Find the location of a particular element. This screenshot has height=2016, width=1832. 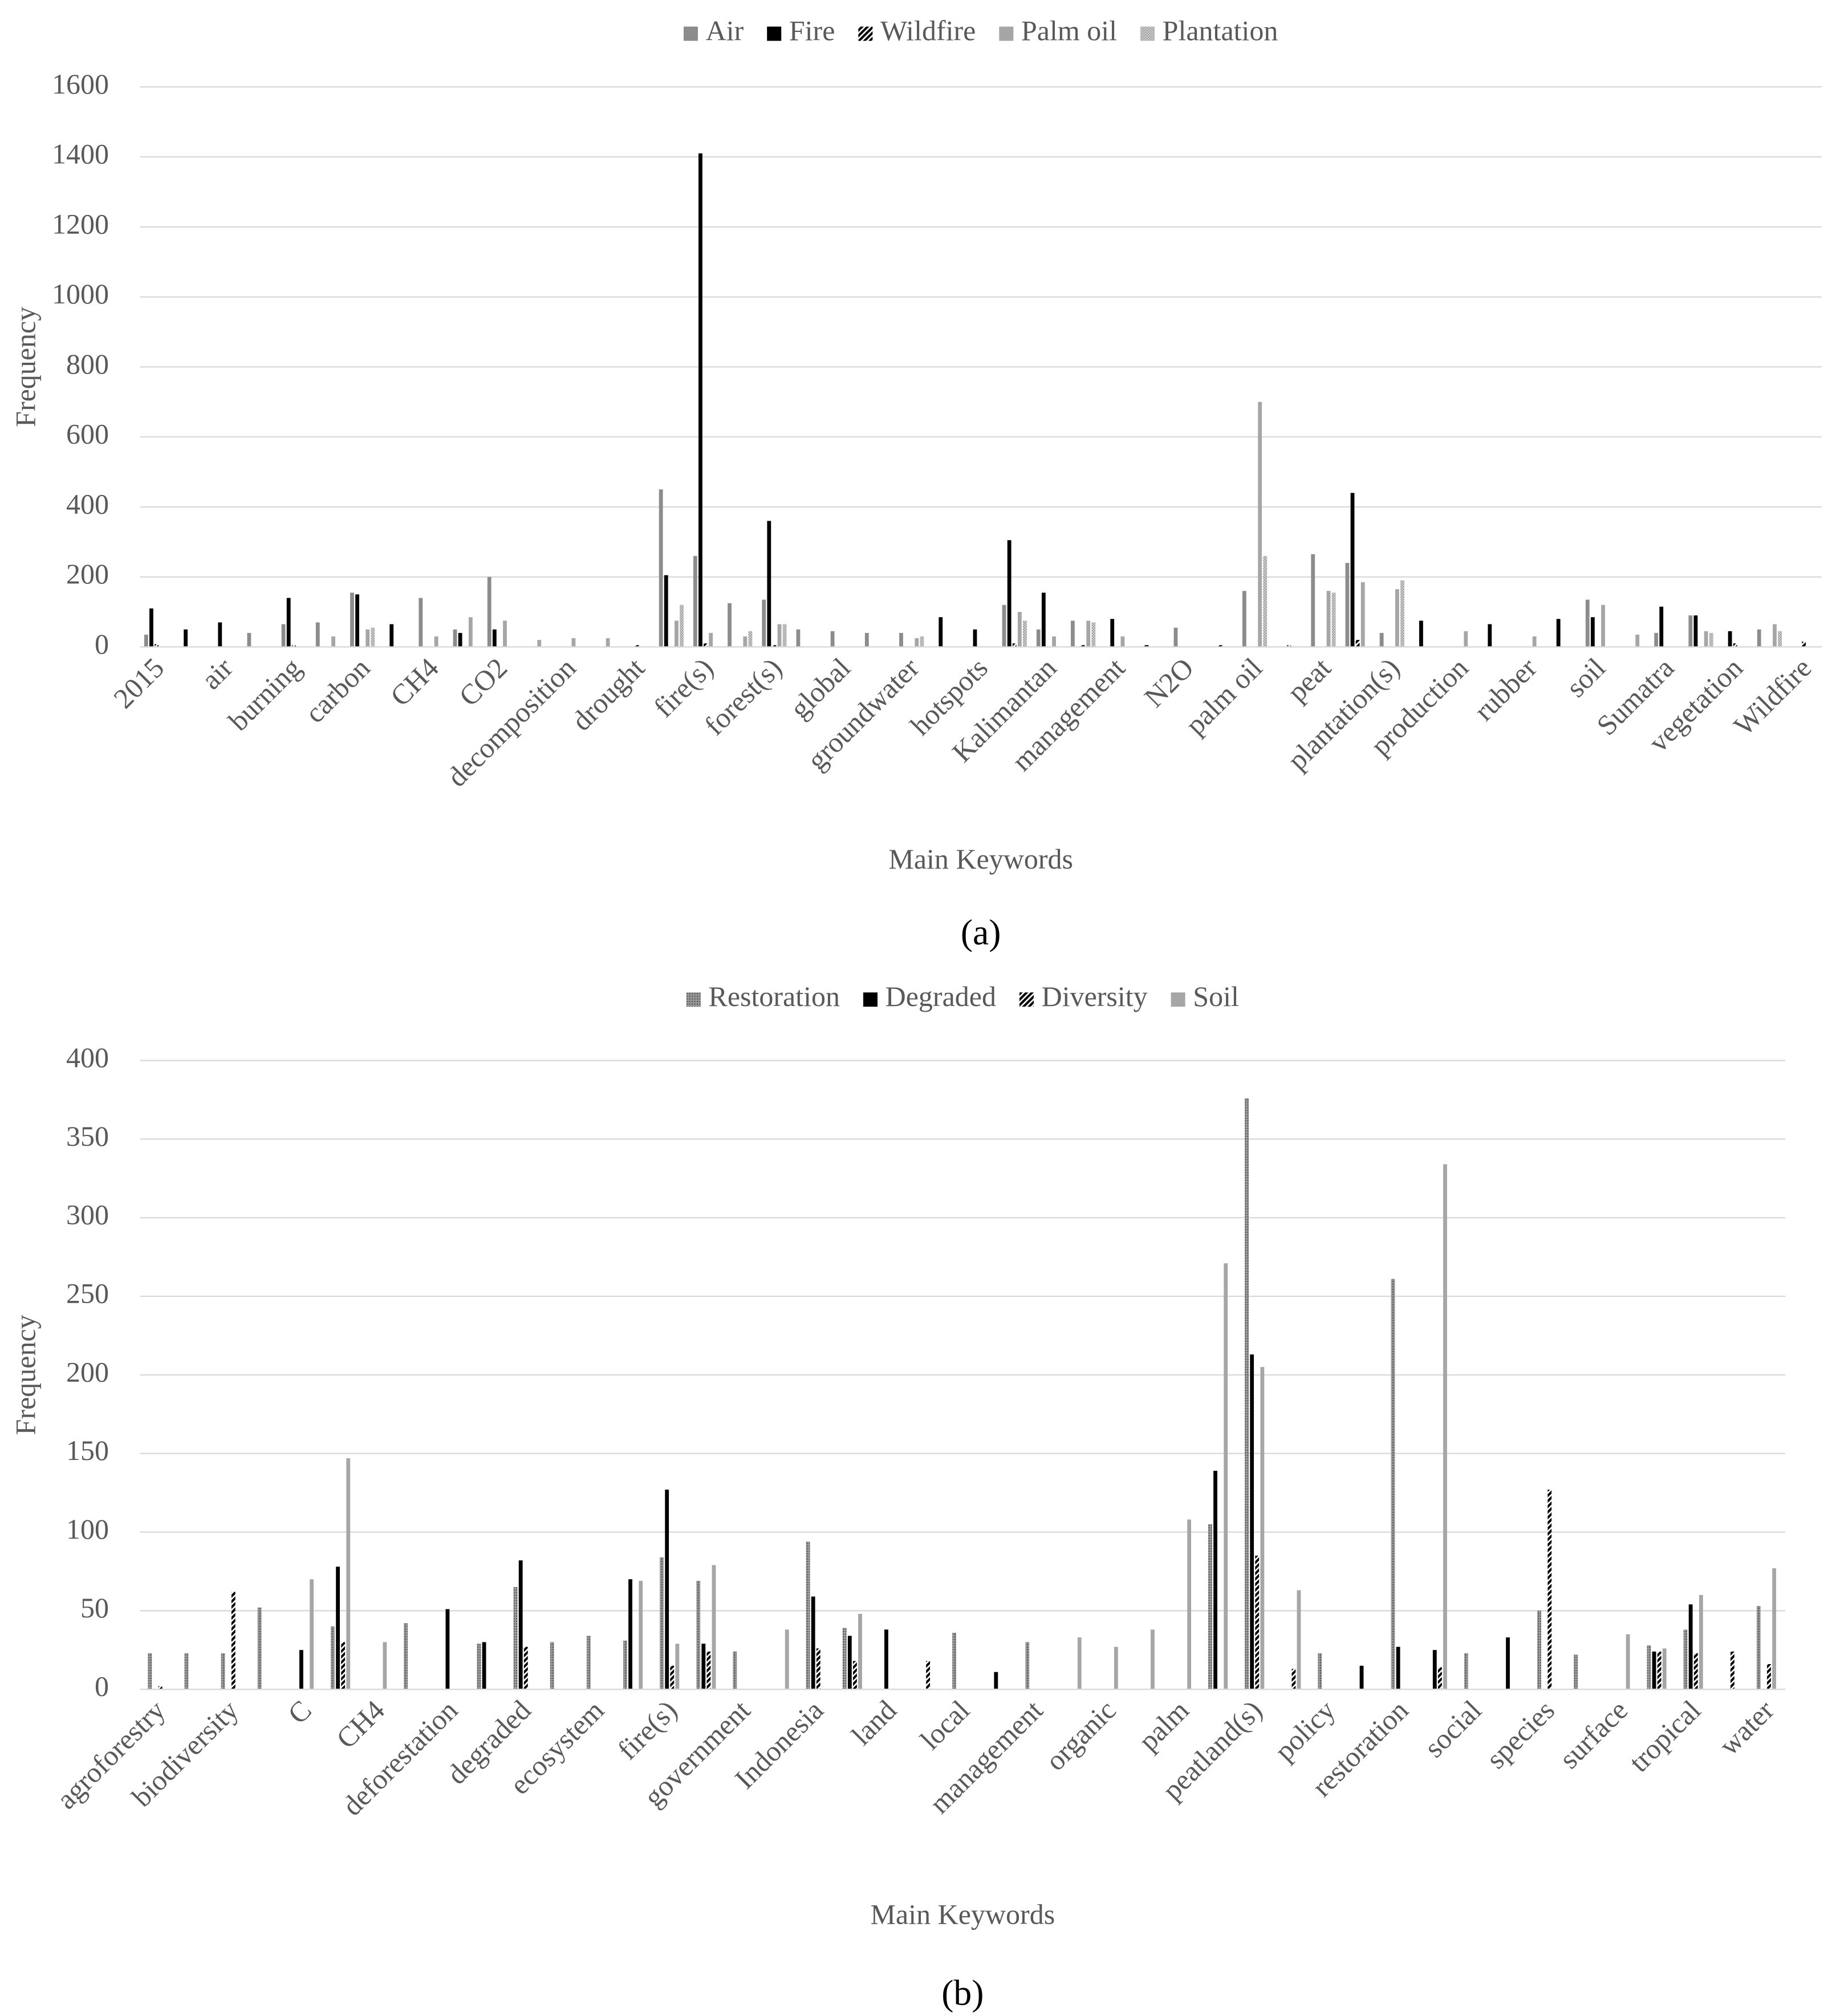

legend-label: Restoration is located at coordinates (774, 996).